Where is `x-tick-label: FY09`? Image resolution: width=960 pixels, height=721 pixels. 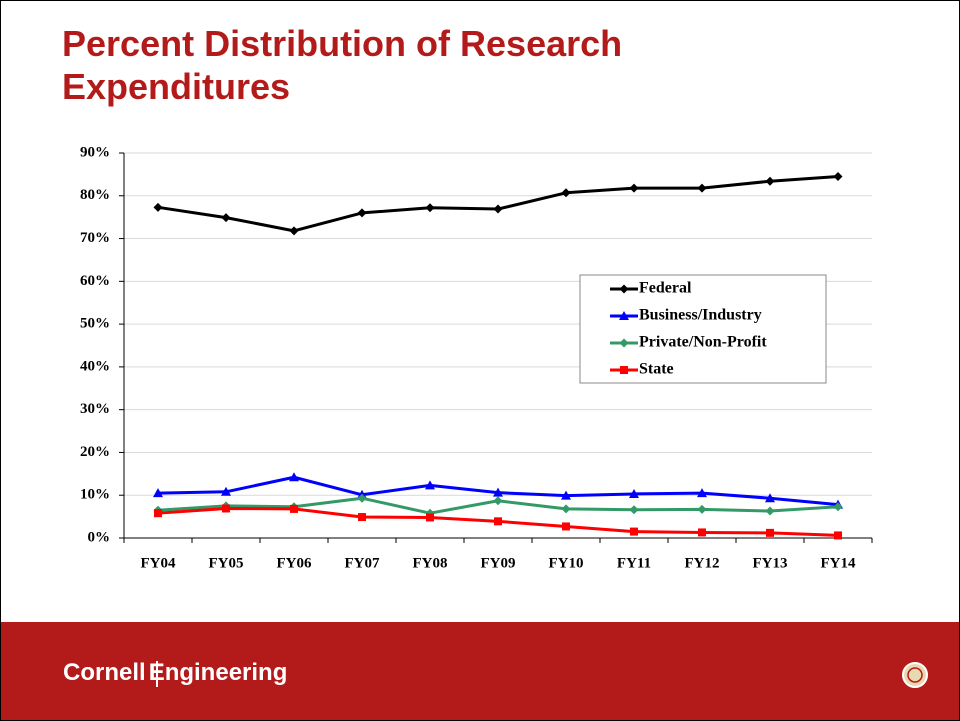 x-tick-label: FY09 is located at coordinates (498, 563).